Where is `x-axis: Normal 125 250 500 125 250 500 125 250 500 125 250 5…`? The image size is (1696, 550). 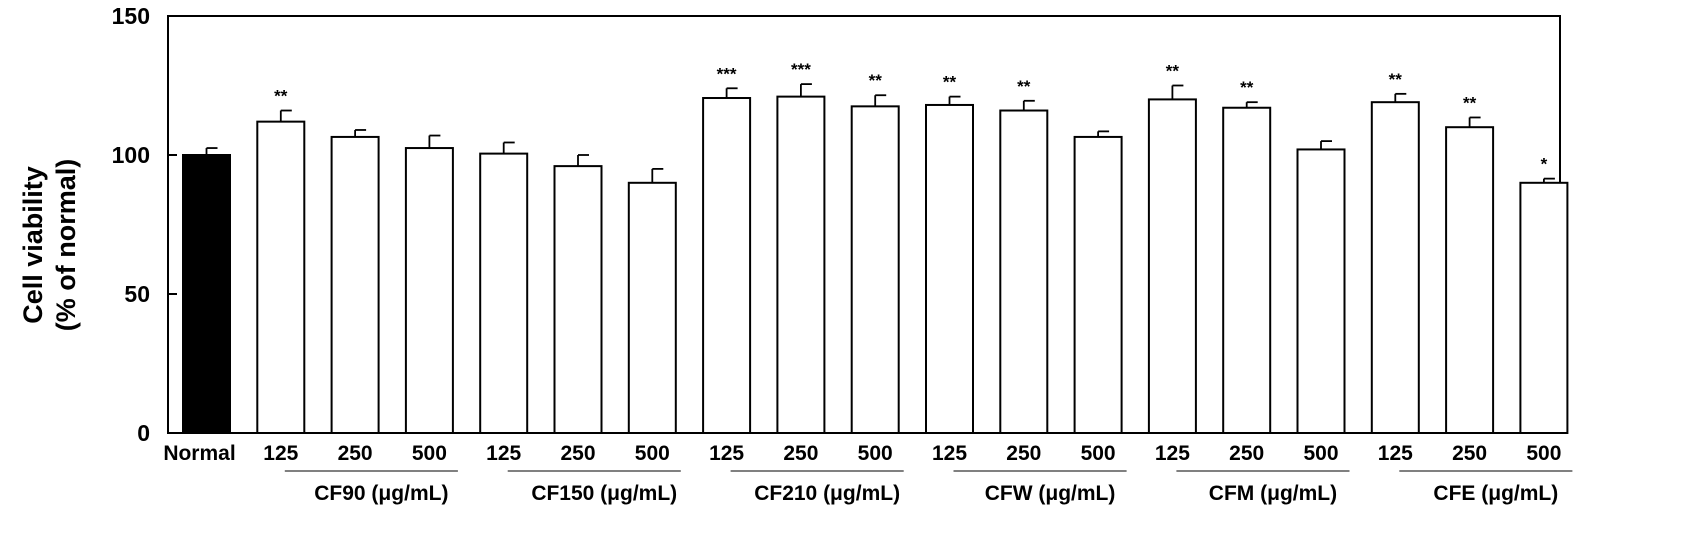
x-axis: Normal 125 250 500 125 250 500 125 250 500 125 250 5… is located at coordinates (862, 453).